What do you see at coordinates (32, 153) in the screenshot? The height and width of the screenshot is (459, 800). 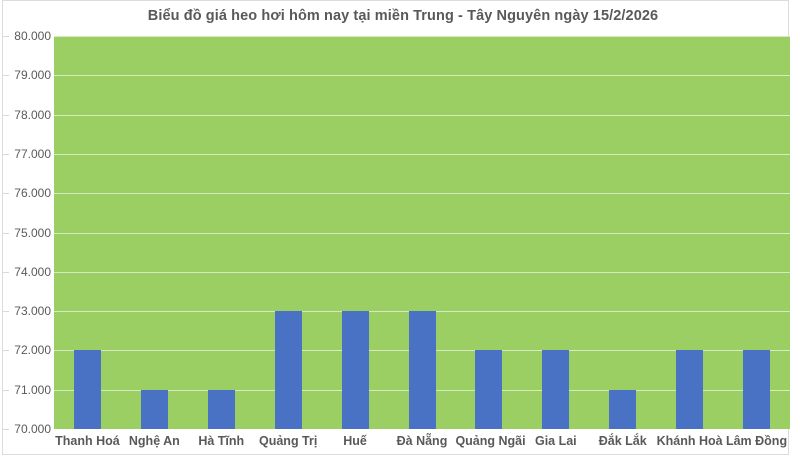 I see `y-axis-label: 77.000` at bounding box center [32, 153].